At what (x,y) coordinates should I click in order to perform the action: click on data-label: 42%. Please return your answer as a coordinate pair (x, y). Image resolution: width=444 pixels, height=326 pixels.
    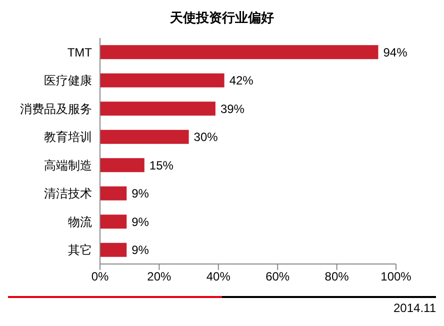
    Looking at the image, I should click on (241, 81).